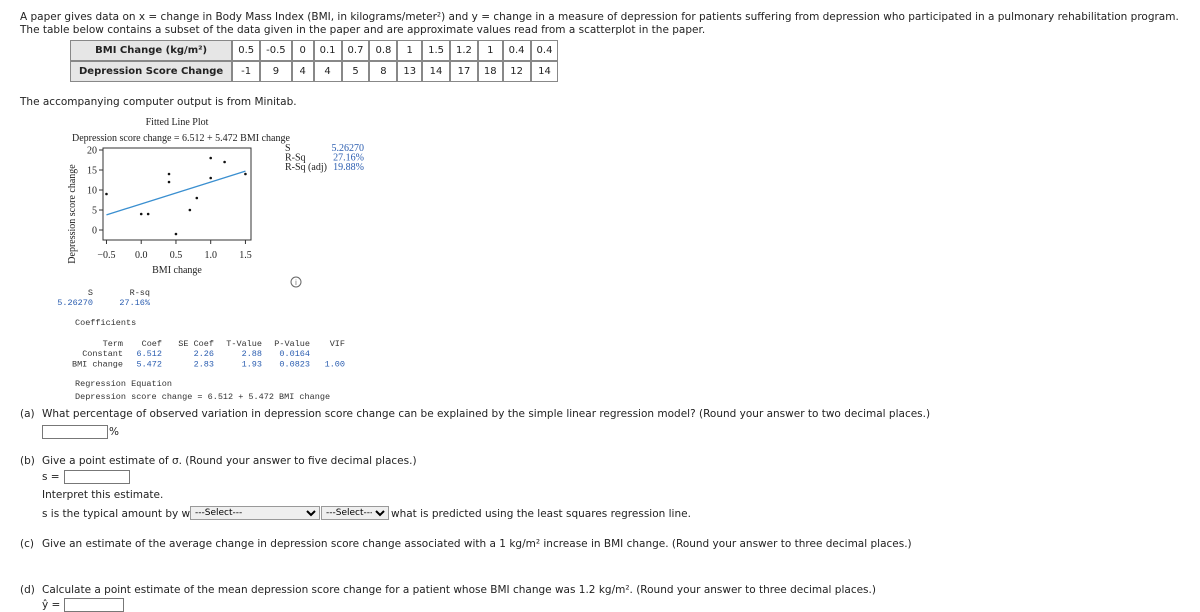 The image size is (1200, 612). What do you see at coordinates (135, 303) in the screenshot?
I see `summary-value: 27.16%` at bounding box center [135, 303].